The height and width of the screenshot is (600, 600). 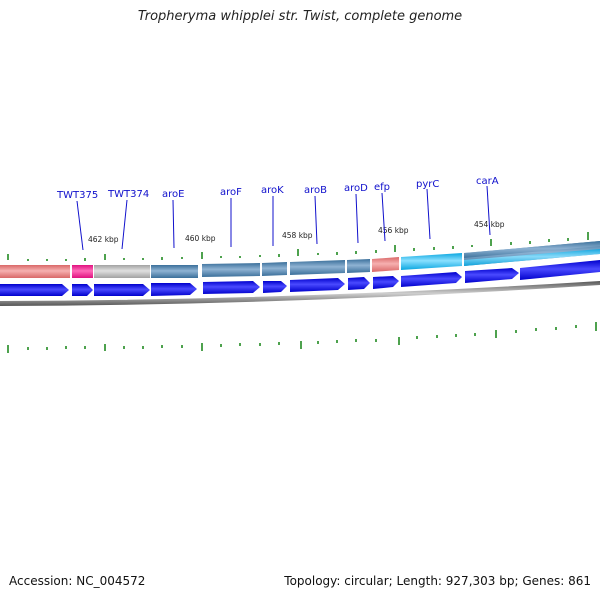 What do you see at coordinates (317, 267) in the screenshot?
I see `gene-block-arob` at bounding box center [317, 267].